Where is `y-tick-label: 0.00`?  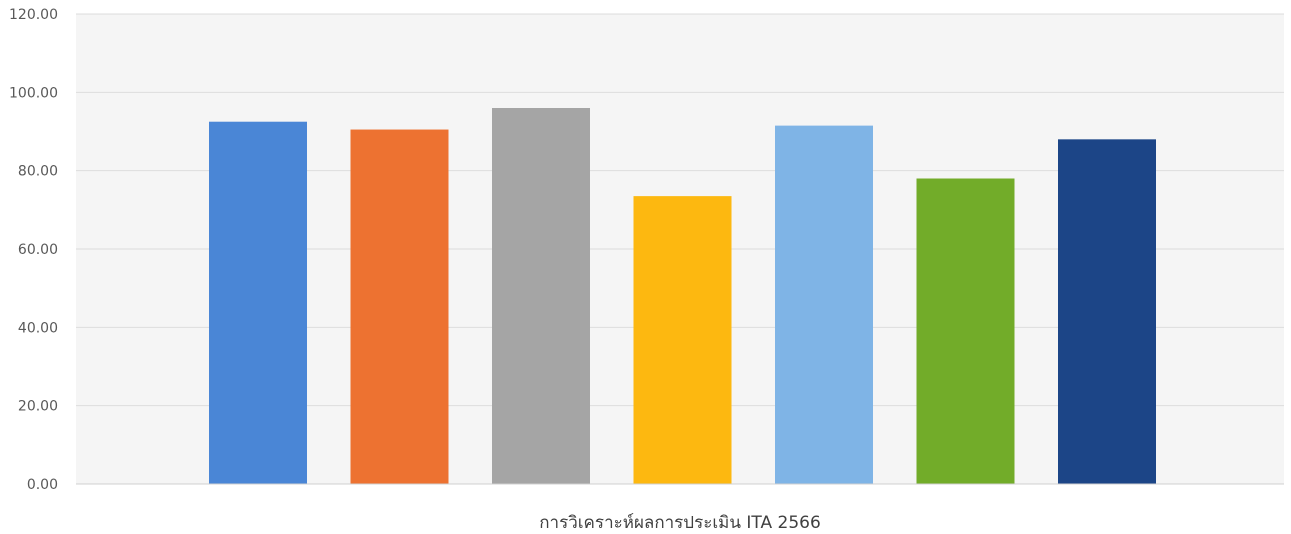 y-tick-label: 0.00 is located at coordinates (42, 485).